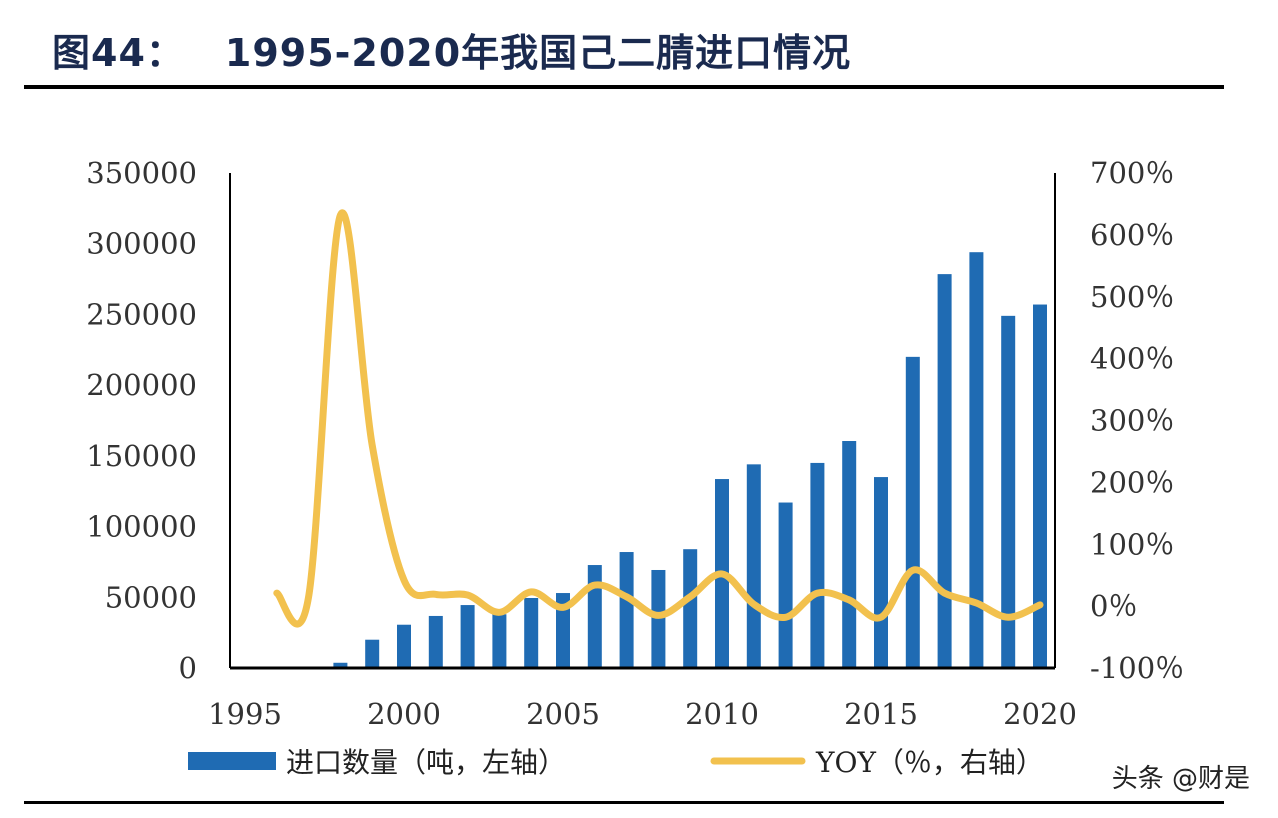  I want to click on x-tick-label: 2015, so click(881, 714).